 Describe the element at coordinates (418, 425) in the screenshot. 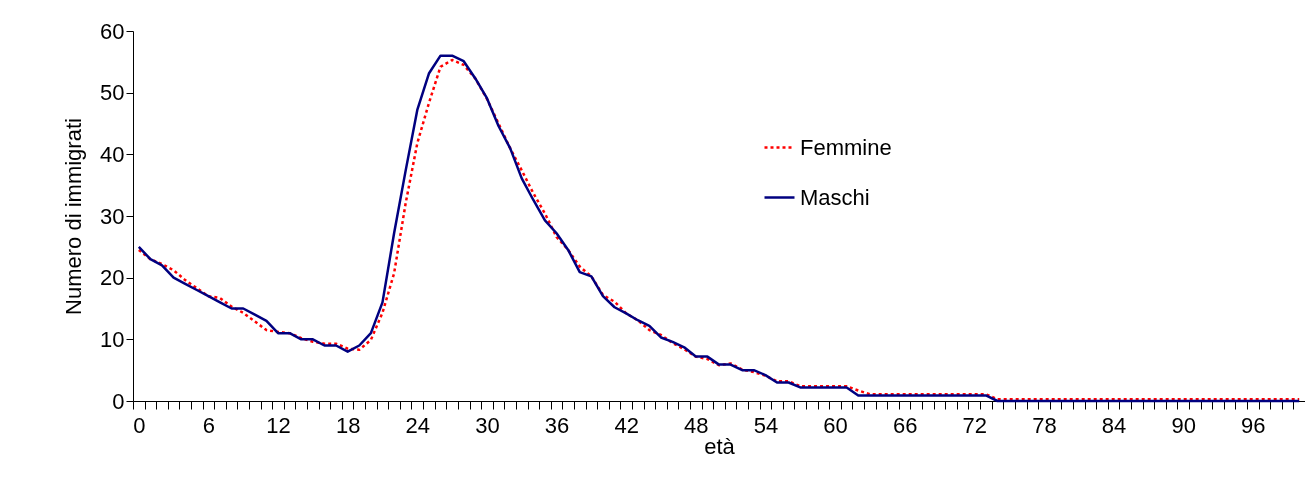

I see `x-tick-label: 24` at that location.